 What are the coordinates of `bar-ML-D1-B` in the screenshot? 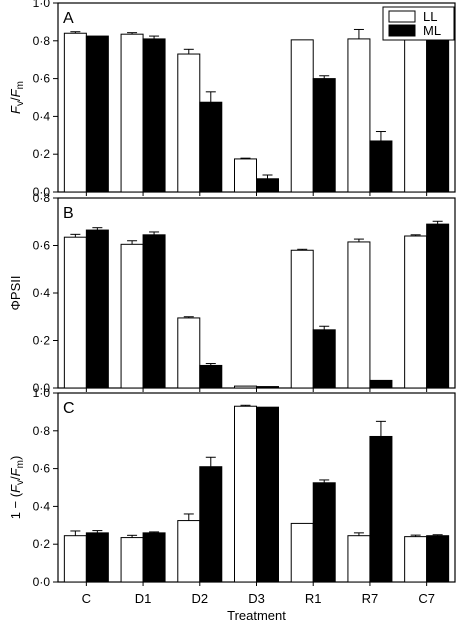 It's located at (154, 311).